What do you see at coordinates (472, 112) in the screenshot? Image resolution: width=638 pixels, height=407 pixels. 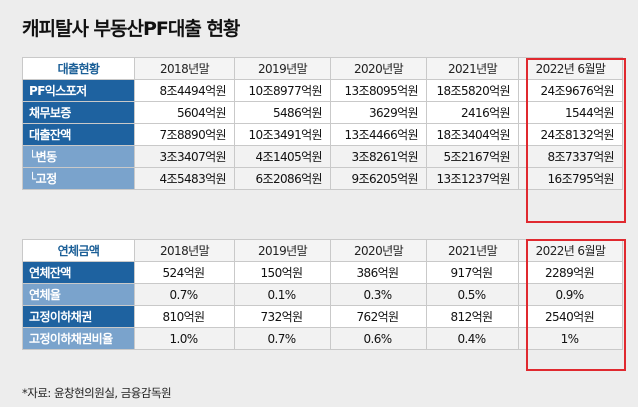 I see `table-cell: 2416억원` at bounding box center [472, 112].